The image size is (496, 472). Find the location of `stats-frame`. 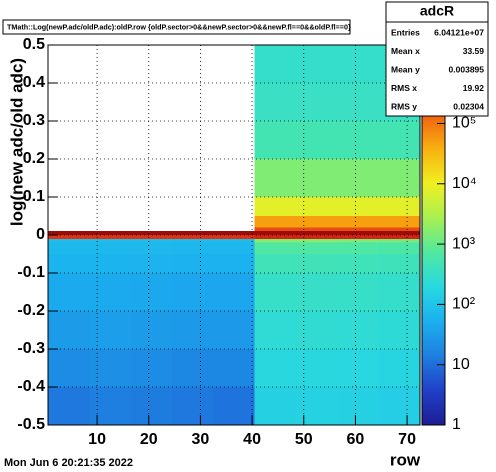

stats-frame is located at coordinates (437, 59).